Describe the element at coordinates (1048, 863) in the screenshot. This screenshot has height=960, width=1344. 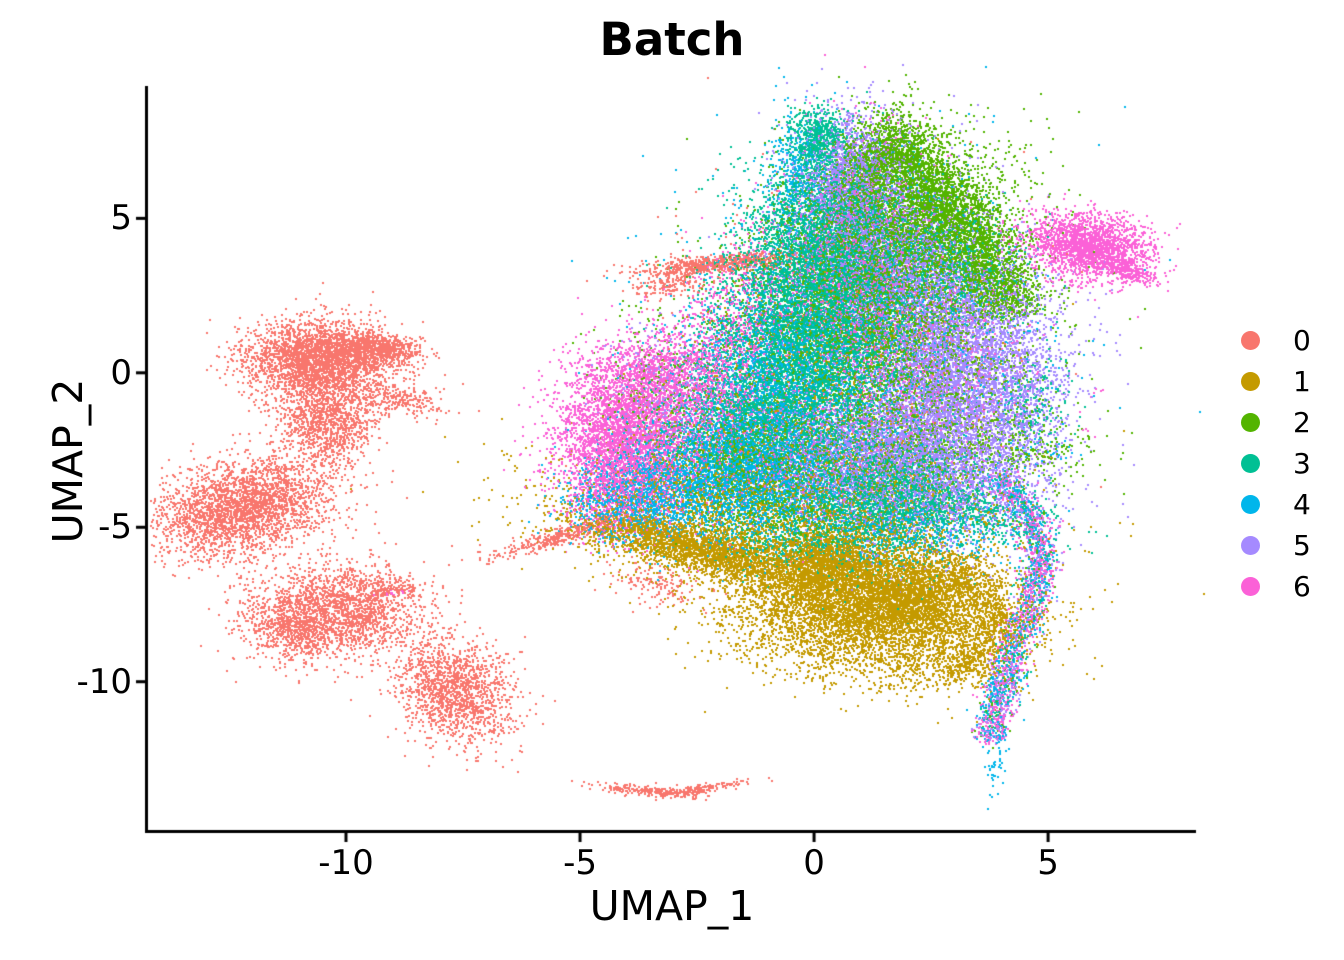
I see `x-tick-label: 5` at that location.